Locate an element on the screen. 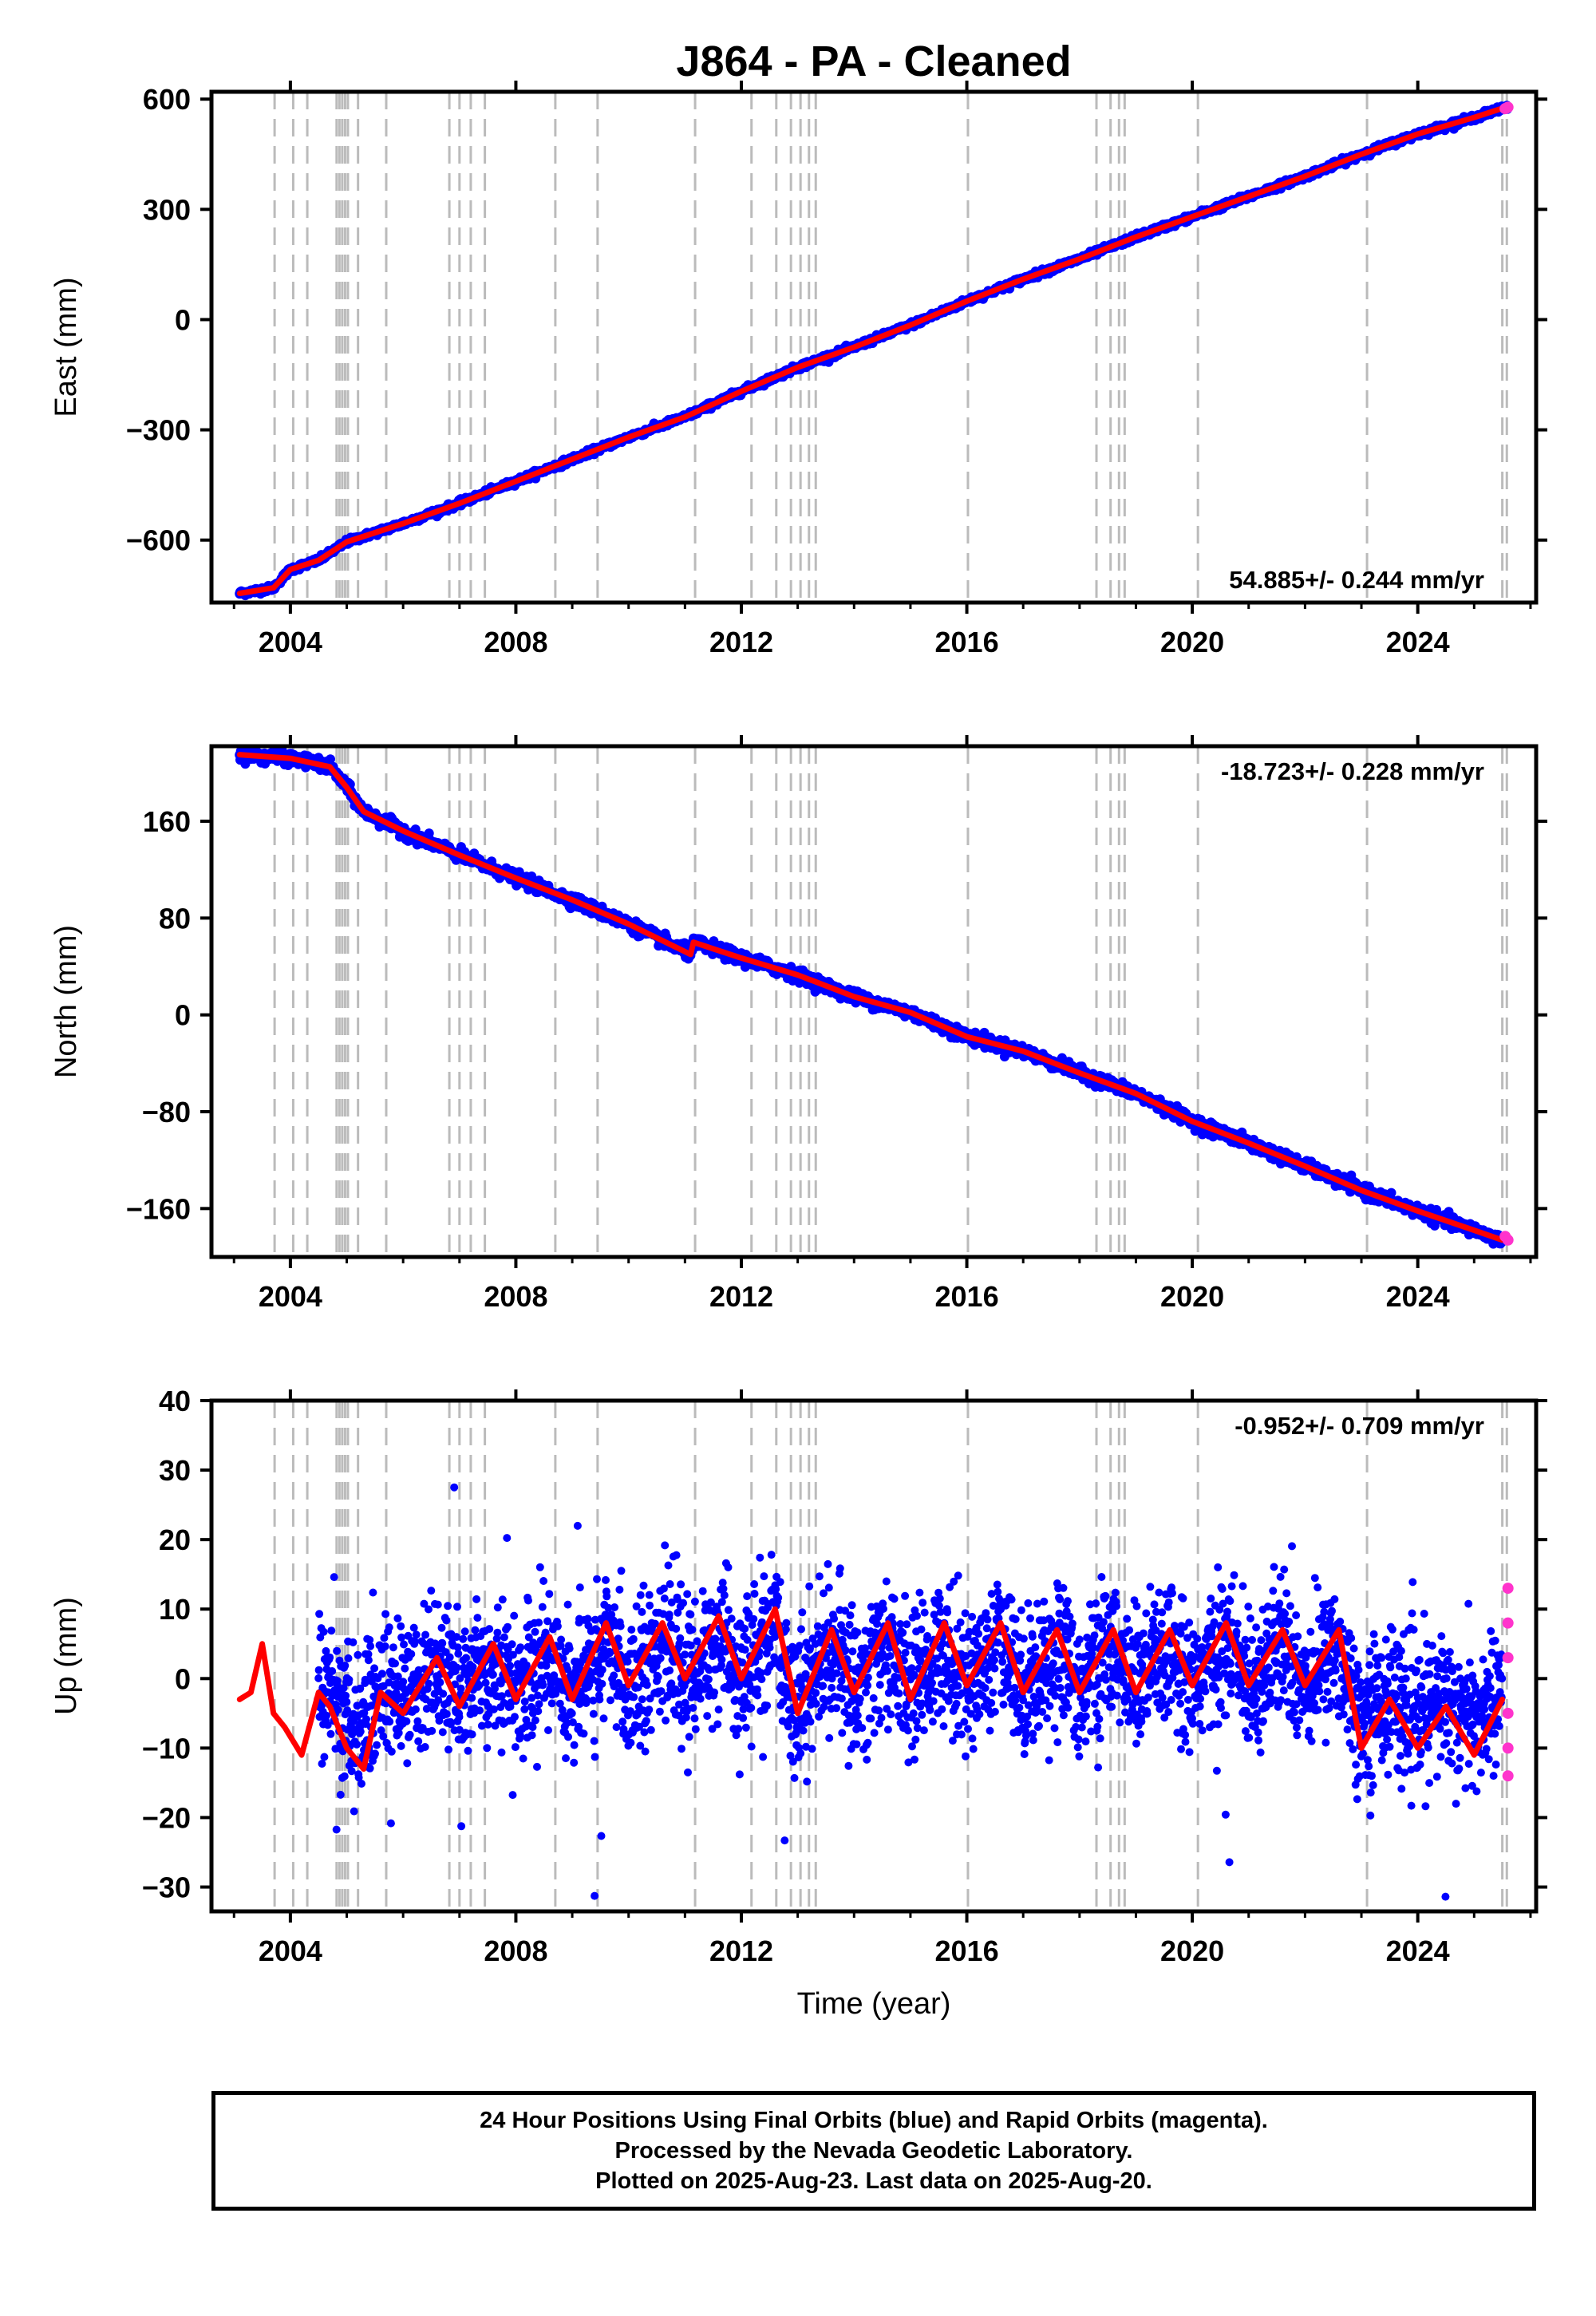  rate-label-east: 54.885+/- 0.244 mm/yr is located at coordinates (1356, 580).